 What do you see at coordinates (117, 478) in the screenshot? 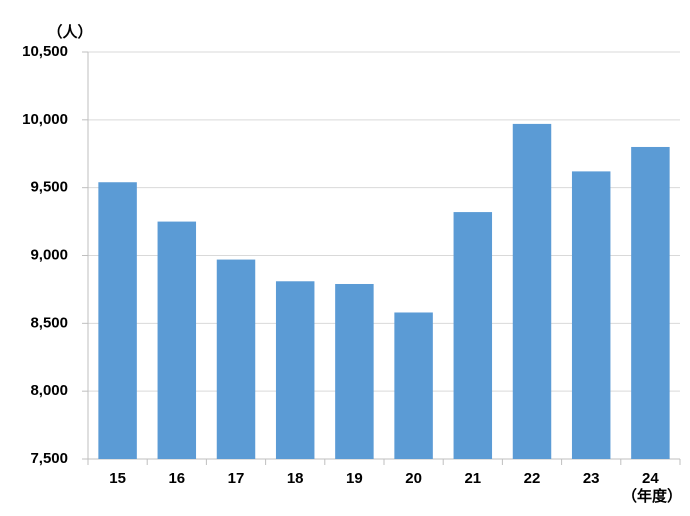
I see `x-tick-label: 15` at bounding box center [117, 478].